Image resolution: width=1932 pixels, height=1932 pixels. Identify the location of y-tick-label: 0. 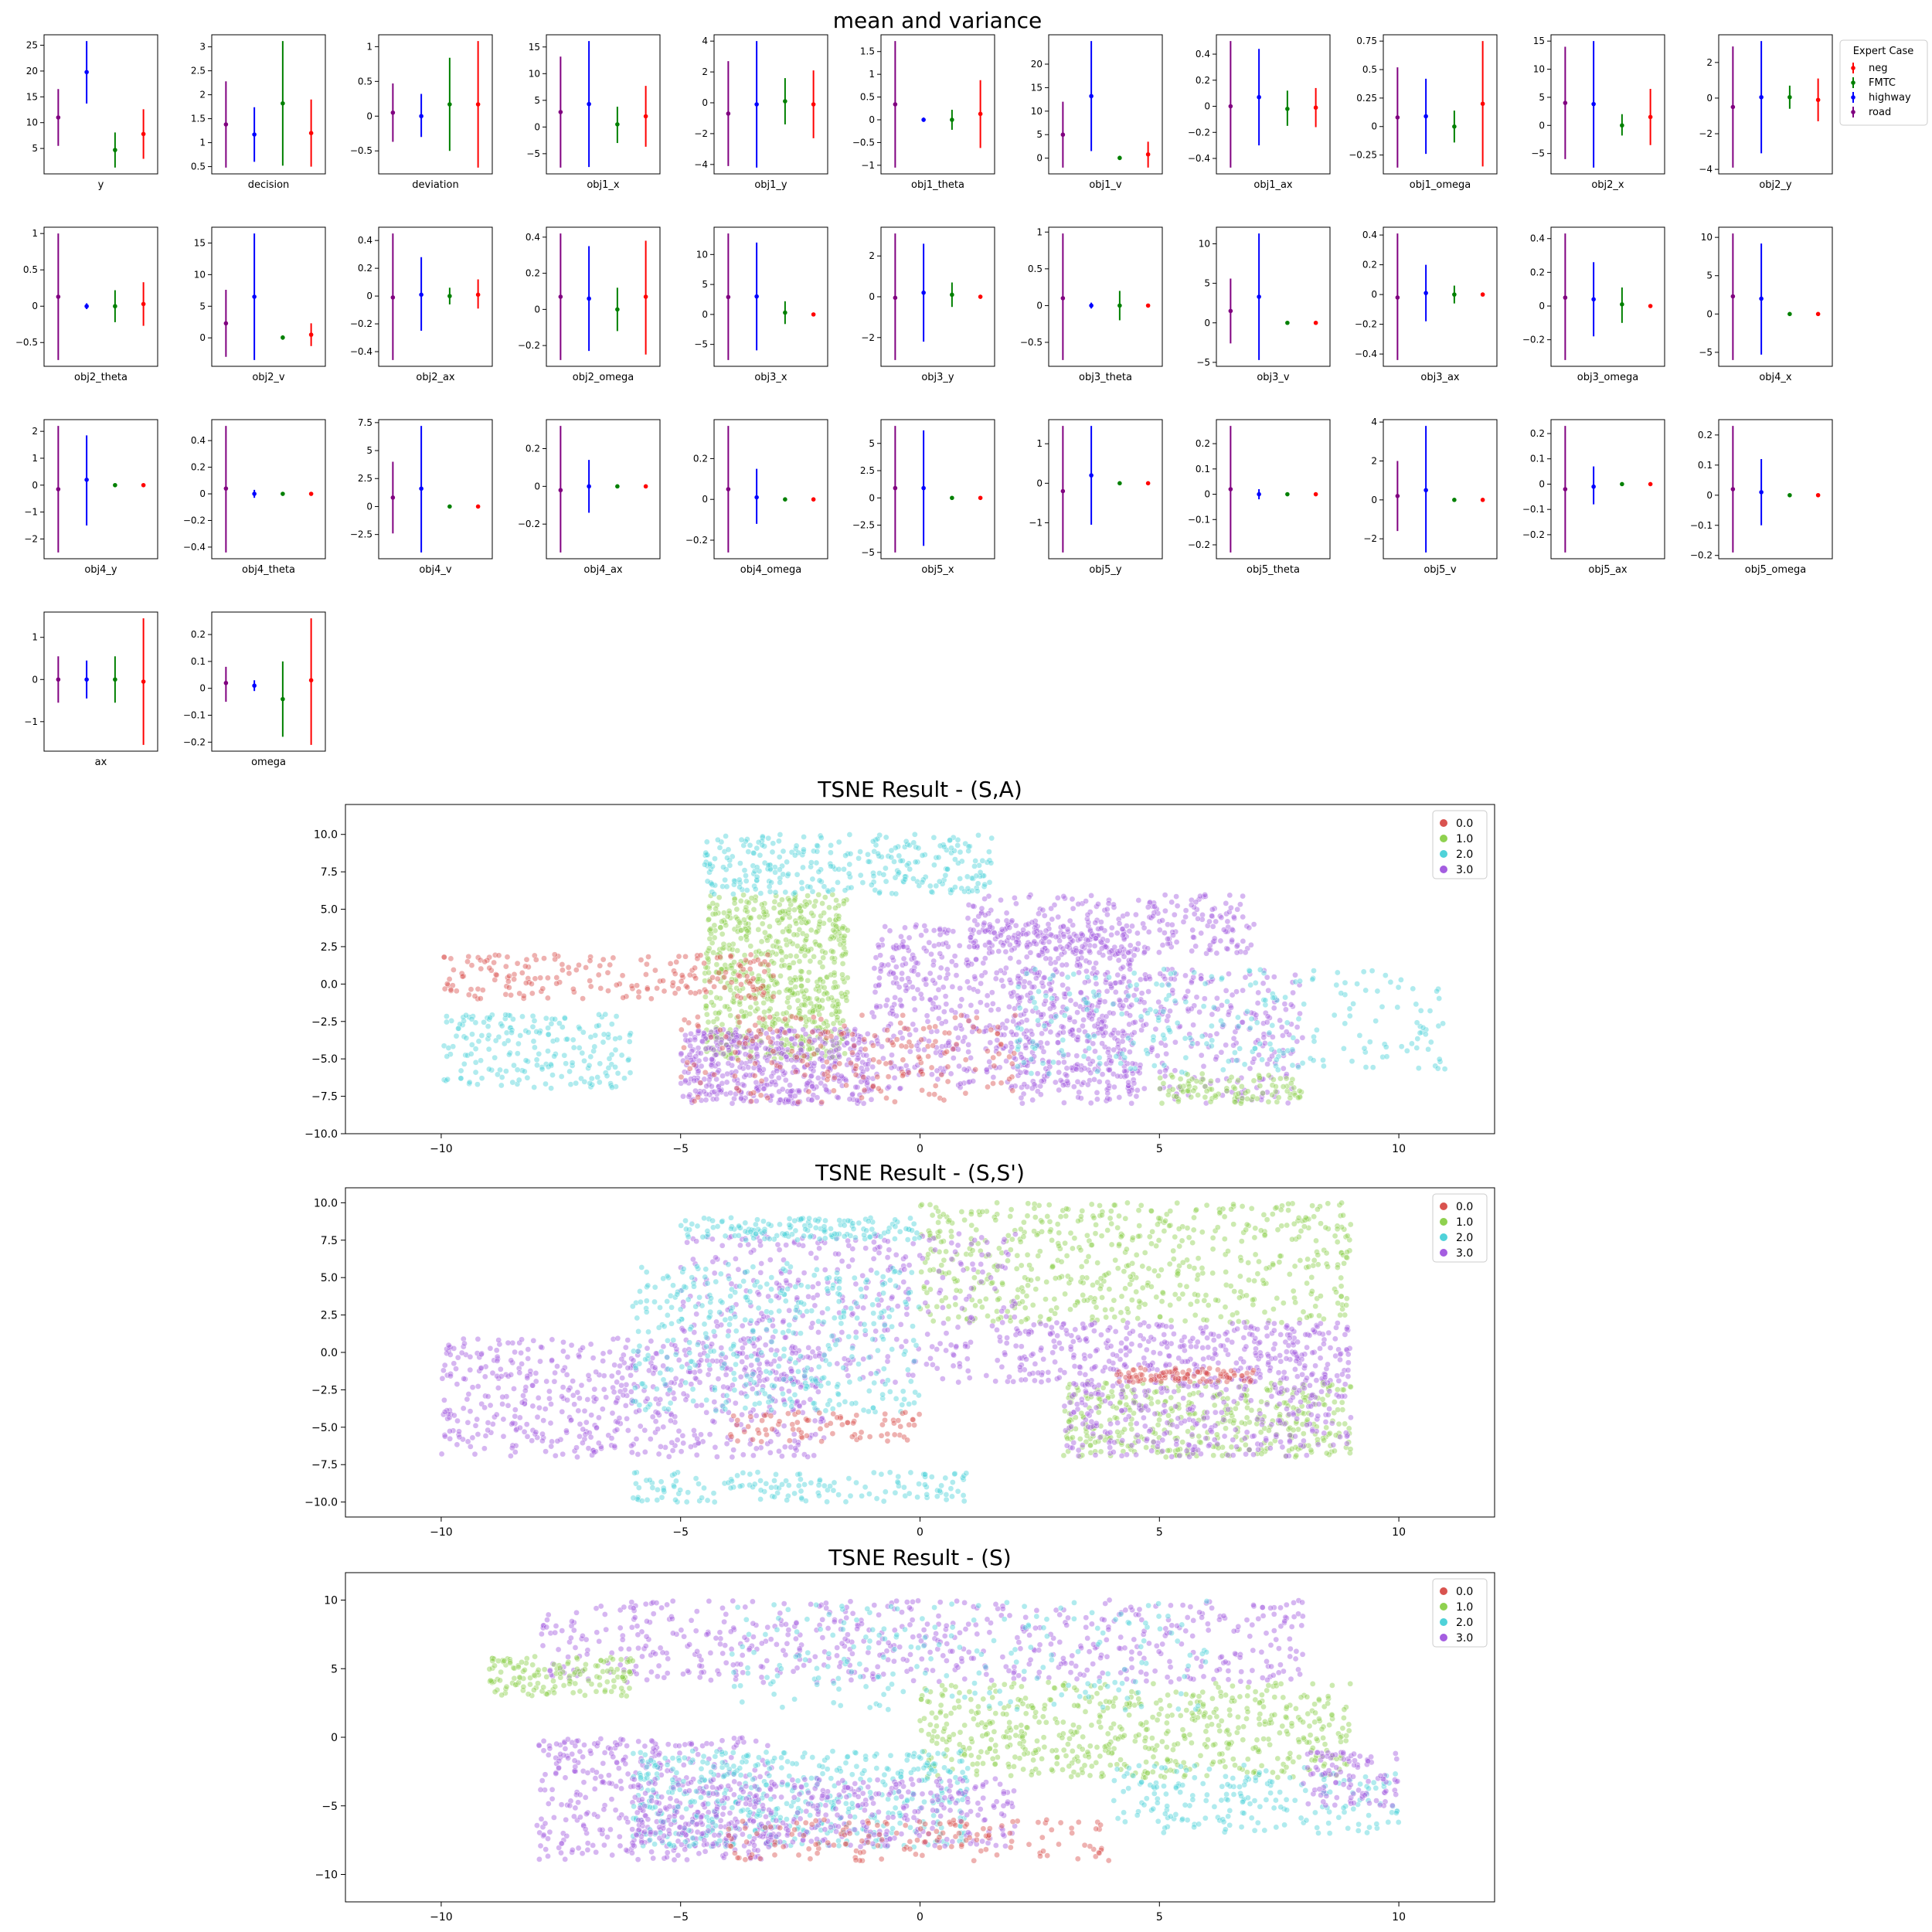
(872, 498).